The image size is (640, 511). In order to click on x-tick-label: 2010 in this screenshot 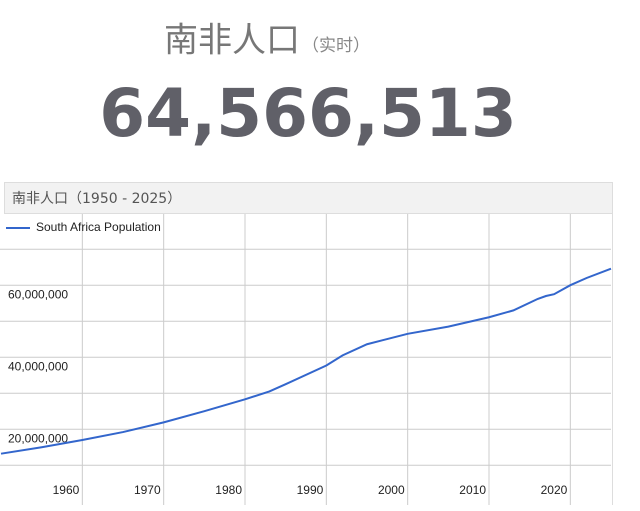, I will do `click(472, 490)`.